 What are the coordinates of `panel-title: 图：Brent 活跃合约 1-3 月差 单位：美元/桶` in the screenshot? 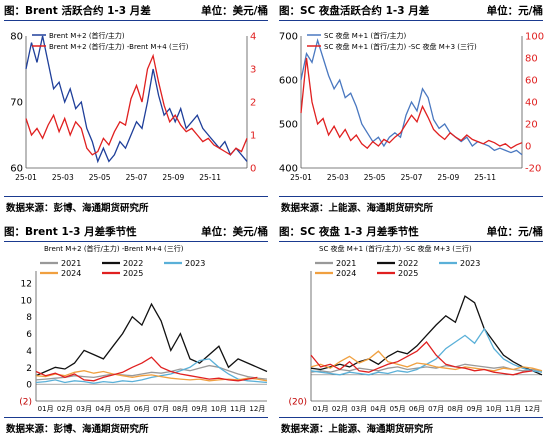 It's located at (137, 11).